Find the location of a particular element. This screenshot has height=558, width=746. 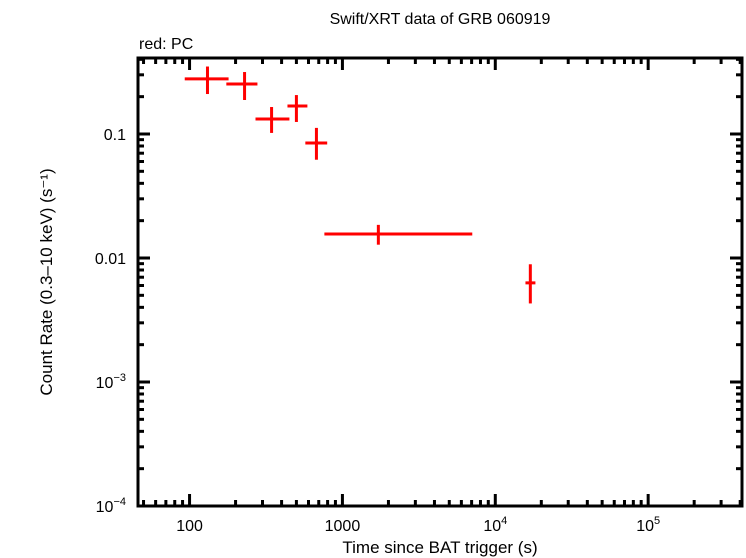

y-tick-label: 0.01 is located at coordinates (110, 259).